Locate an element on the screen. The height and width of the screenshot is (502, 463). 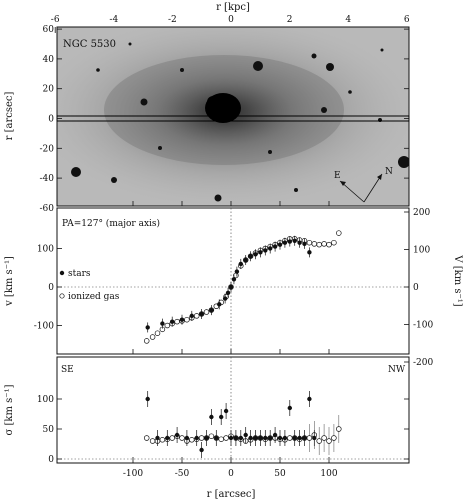
top-tick-label: 0 is located at coordinates (231, 20).